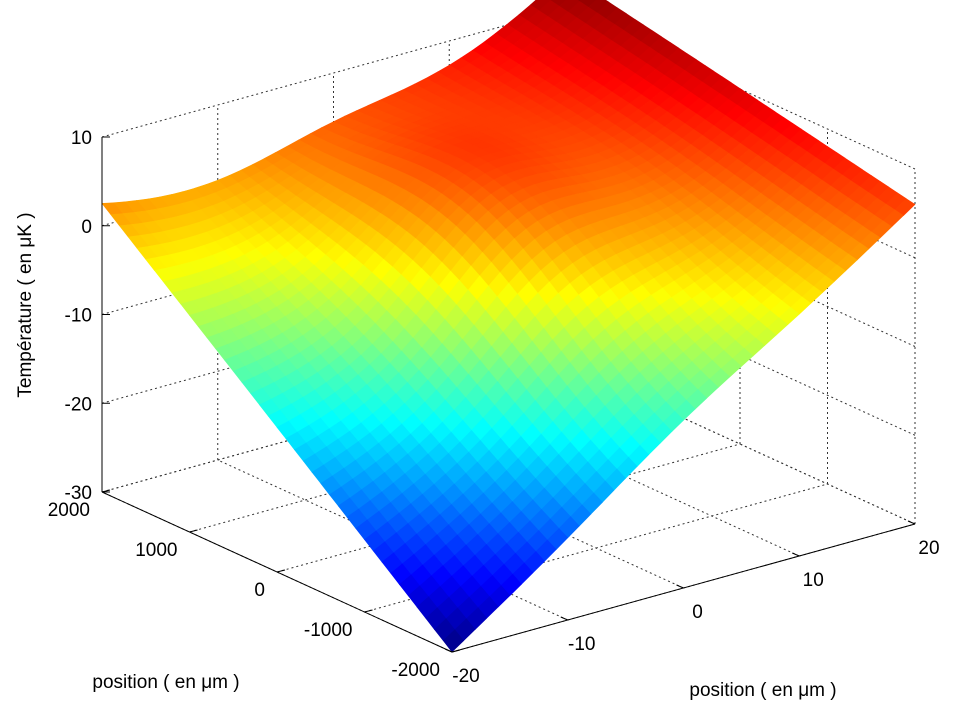 Image resolution: width=963 pixels, height=704 pixels. I want to click on surface-patch, so click(453, 641).